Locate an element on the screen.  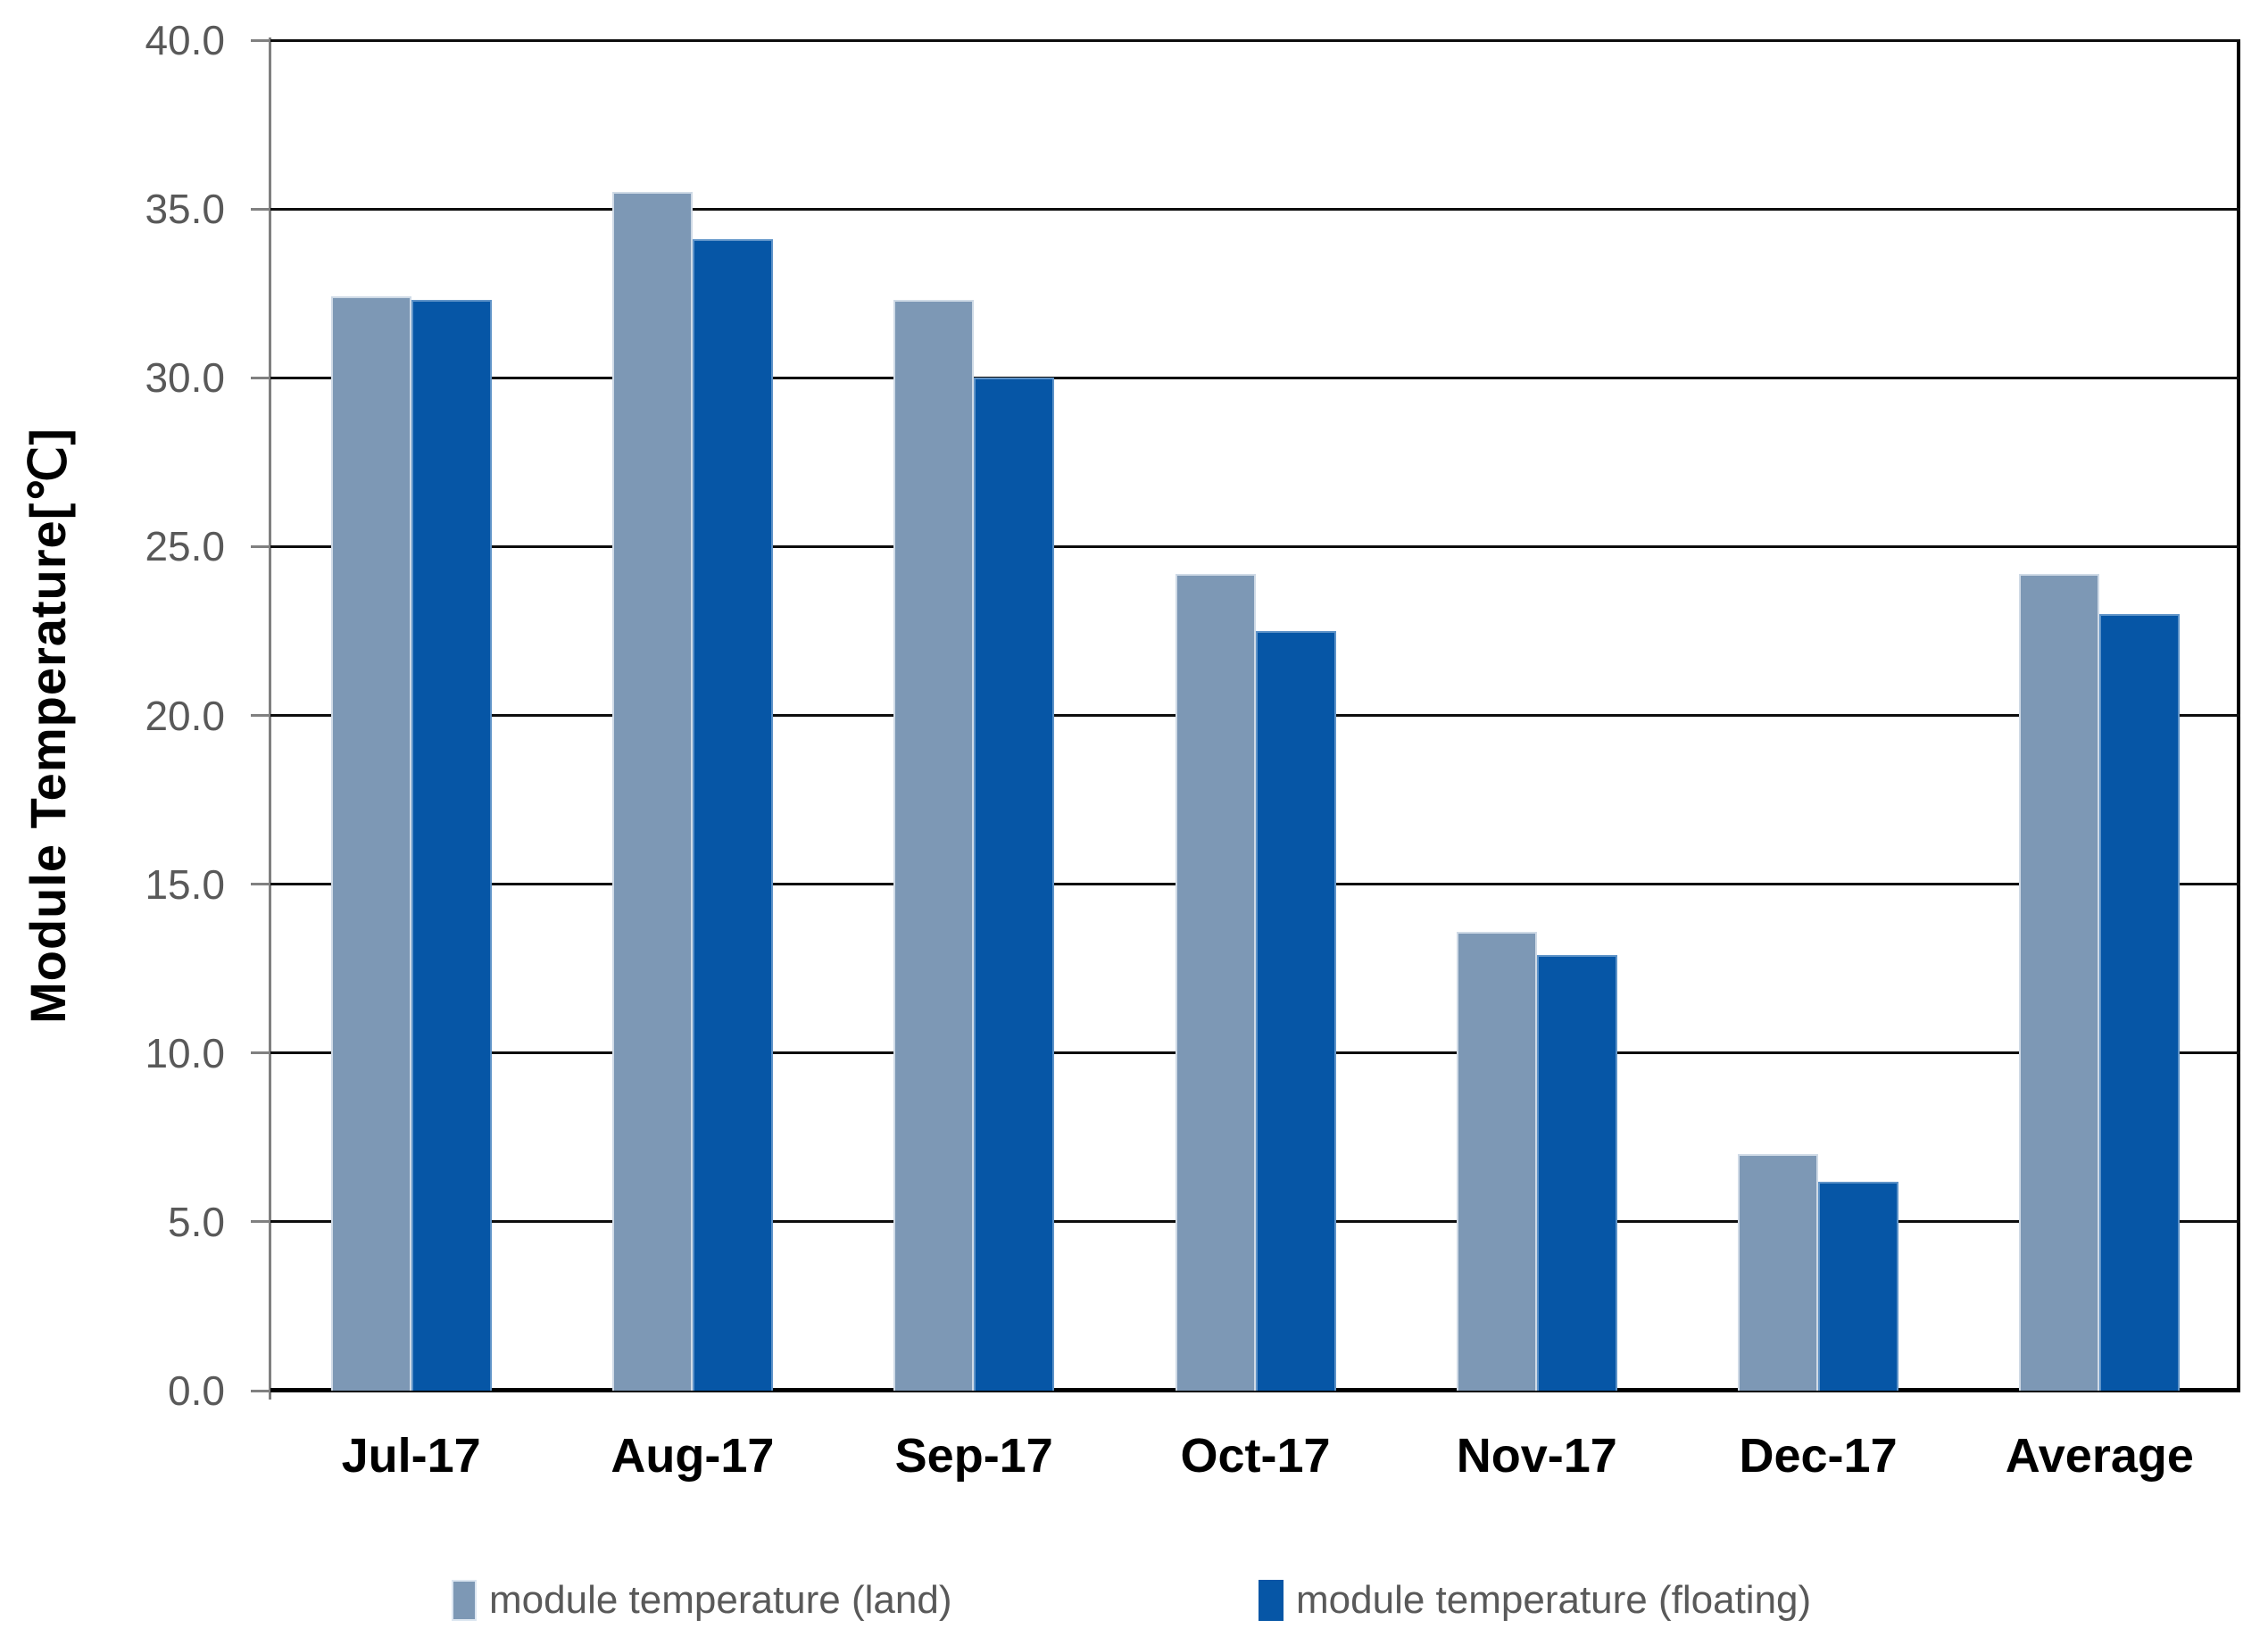
legend-swatch-floating is located at coordinates (1272, 1600).